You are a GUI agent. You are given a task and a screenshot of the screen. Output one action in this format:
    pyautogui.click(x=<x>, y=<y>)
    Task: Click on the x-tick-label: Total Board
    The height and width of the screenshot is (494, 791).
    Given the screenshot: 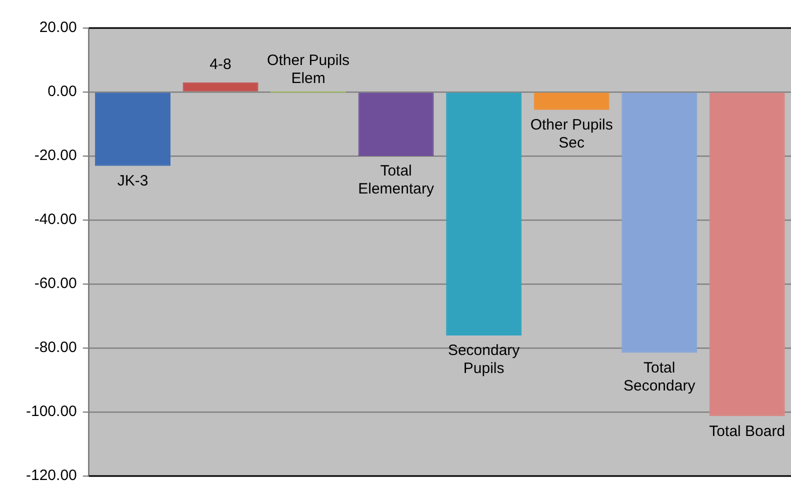 What is the action you would take?
    pyautogui.click(x=747, y=431)
    